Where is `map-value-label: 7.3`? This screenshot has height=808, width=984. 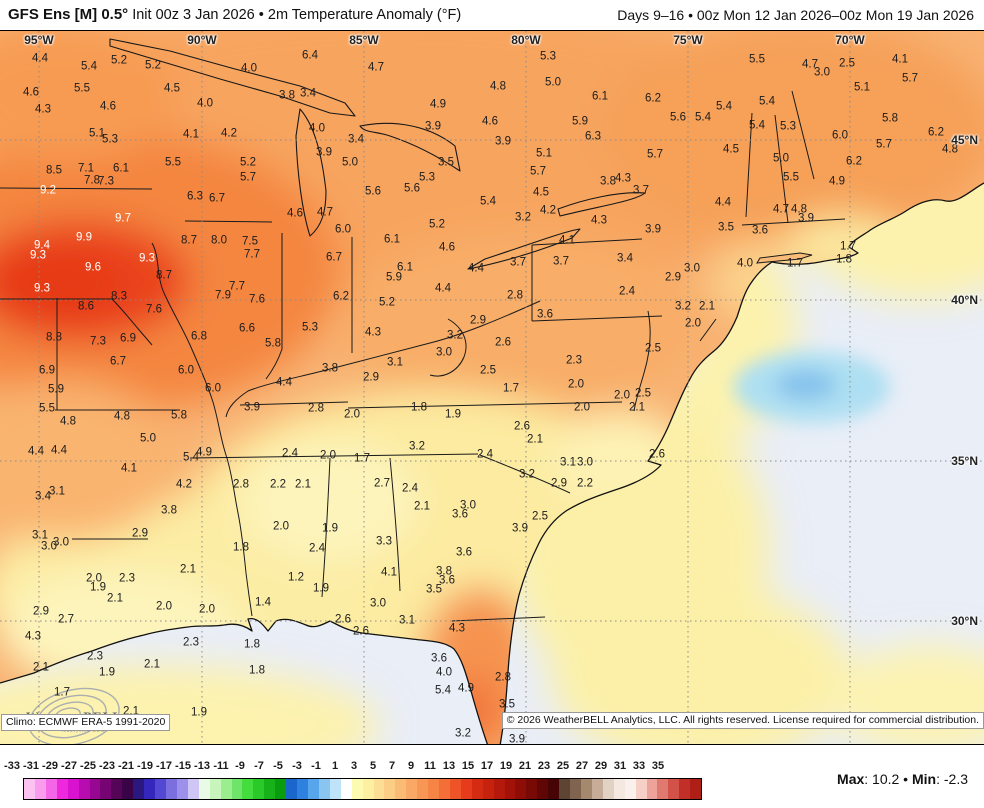 map-value-label: 7.3 is located at coordinates (98, 341).